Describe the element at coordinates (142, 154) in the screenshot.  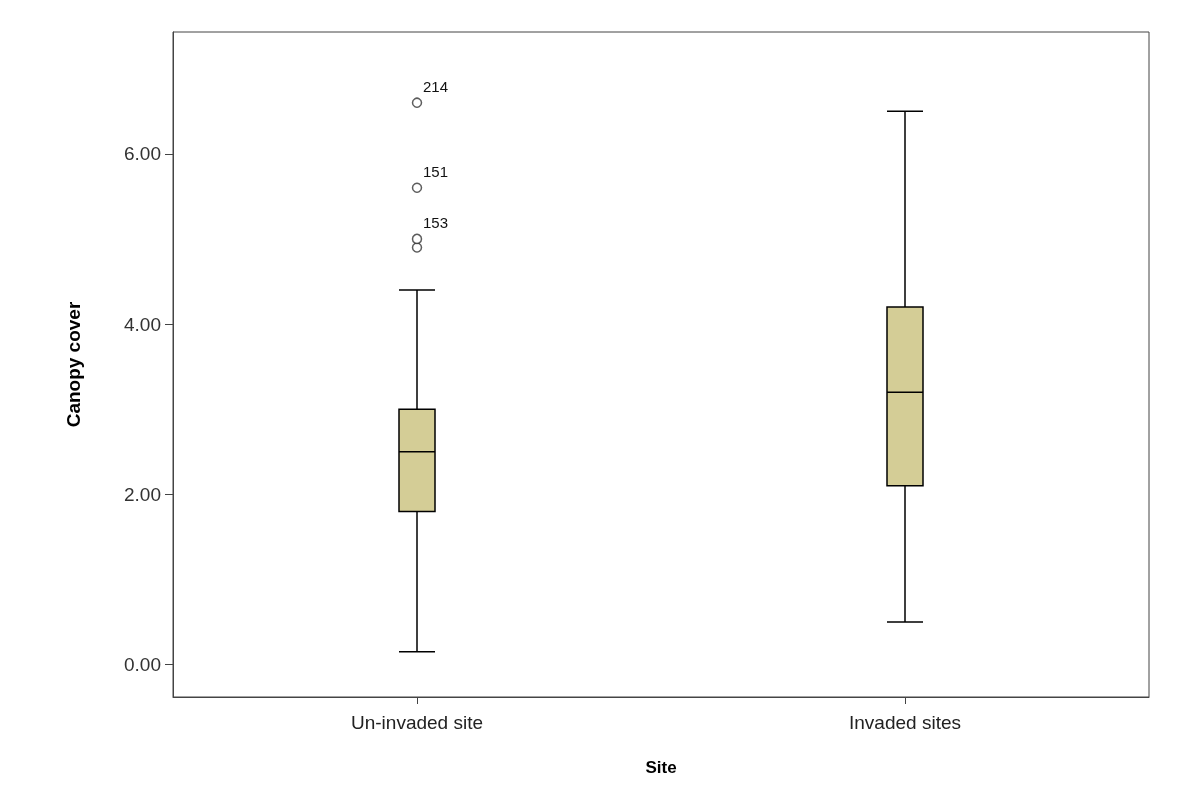
I see `y-tick-label: 6.00` at that location.